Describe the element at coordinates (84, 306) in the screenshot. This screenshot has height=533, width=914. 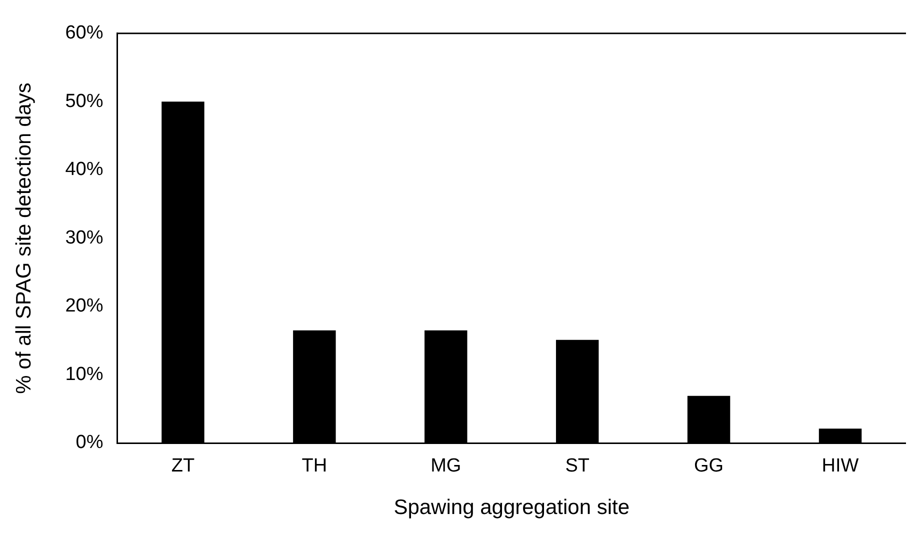
I see `y-tick-label: 20%` at that location.